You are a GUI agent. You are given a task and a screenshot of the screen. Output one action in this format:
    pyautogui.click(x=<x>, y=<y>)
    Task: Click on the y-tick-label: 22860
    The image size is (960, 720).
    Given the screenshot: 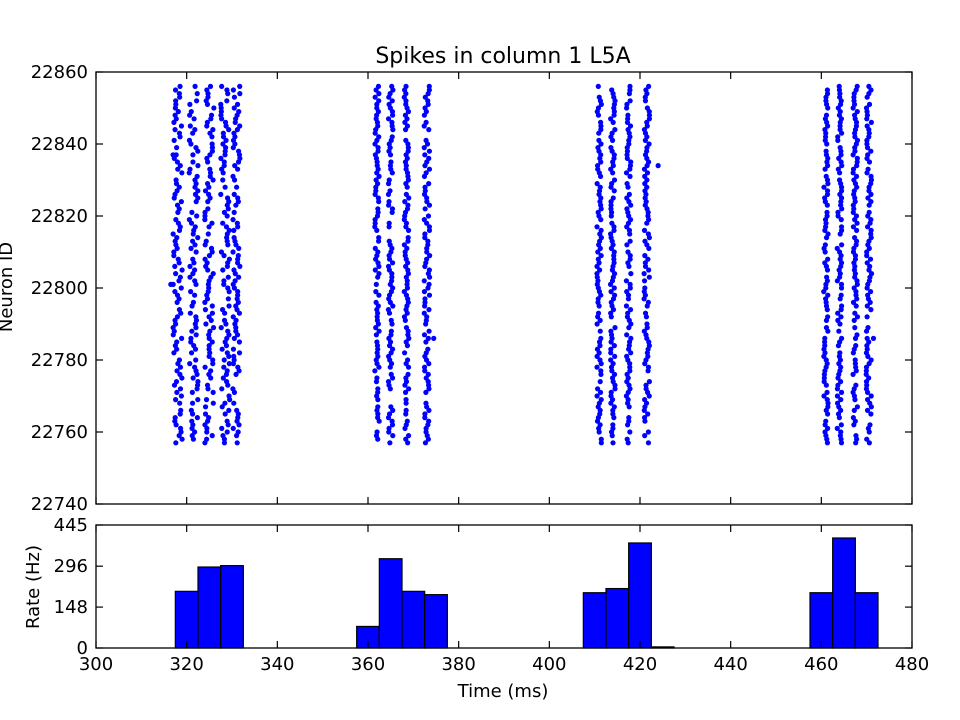 What is the action you would take?
    pyautogui.click(x=59, y=72)
    